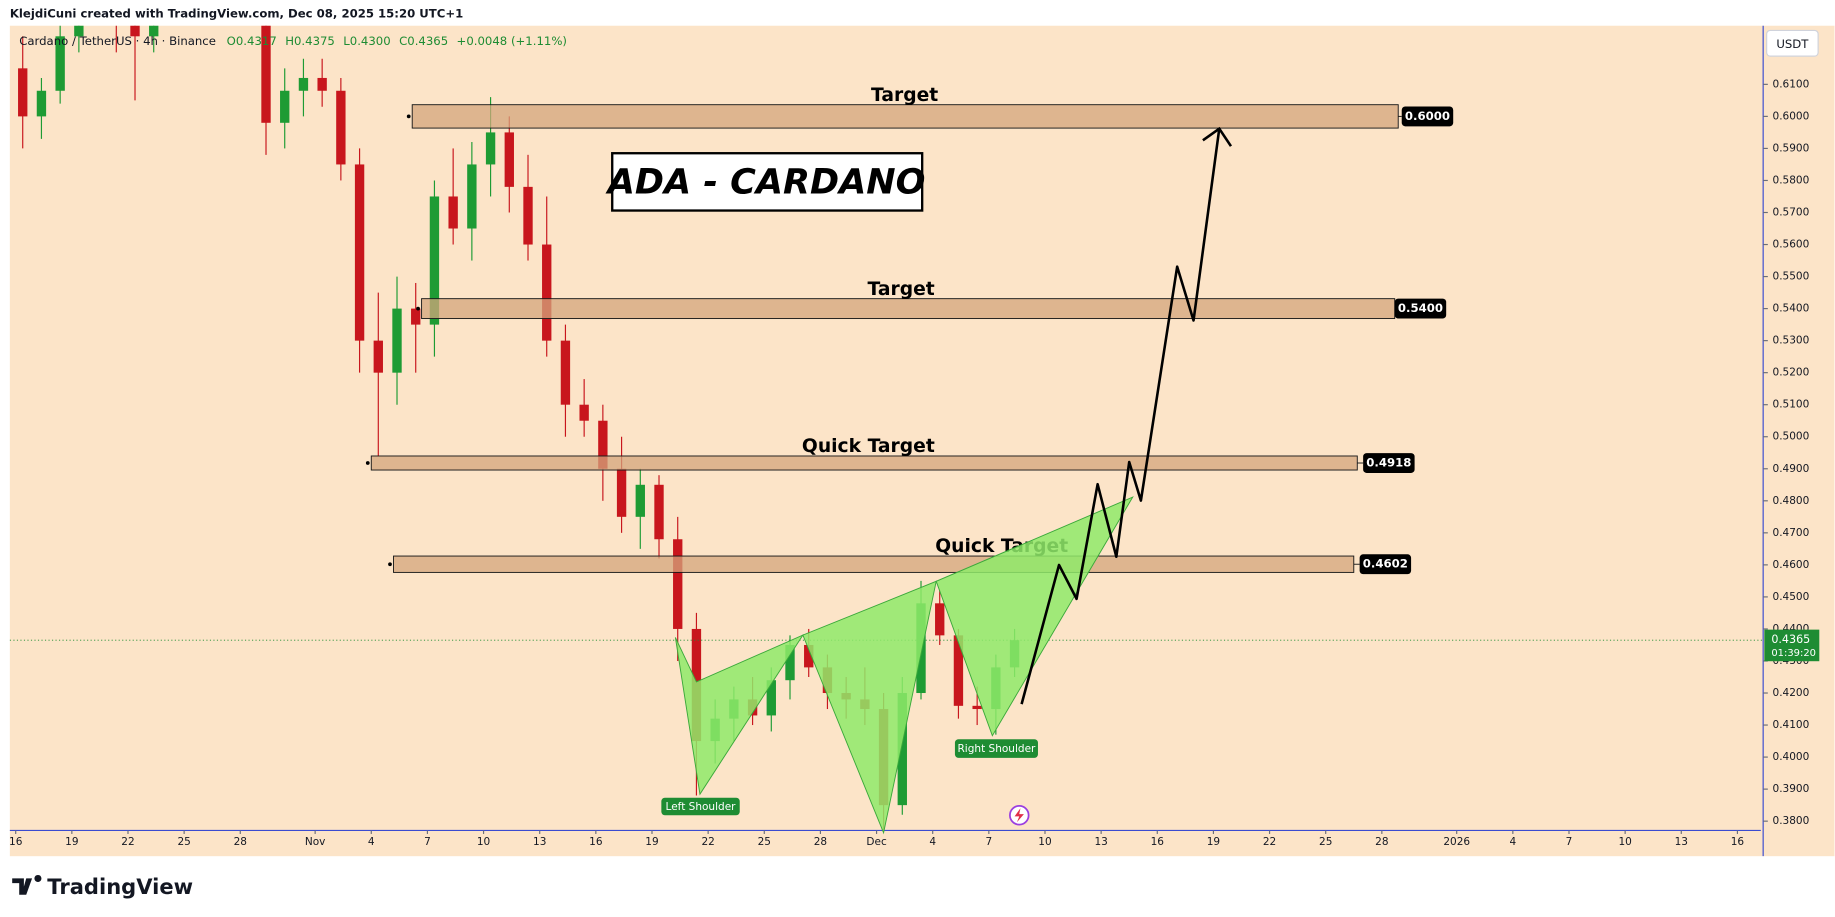 This screenshot has width=1835, height=917. What do you see at coordinates (1791, 821) in the screenshot?
I see `y-tick-label: 0.3800` at bounding box center [1791, 821].